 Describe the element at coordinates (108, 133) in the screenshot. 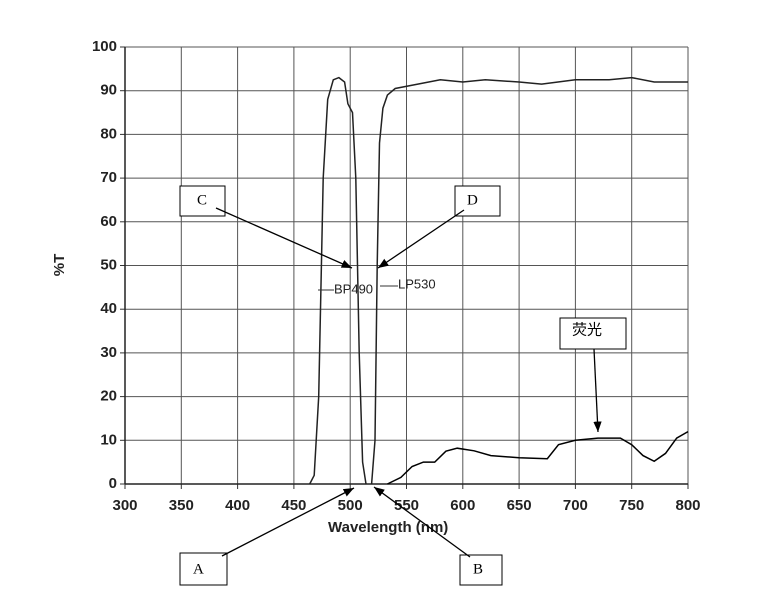

I see `y-tick-label: 80` at that location.